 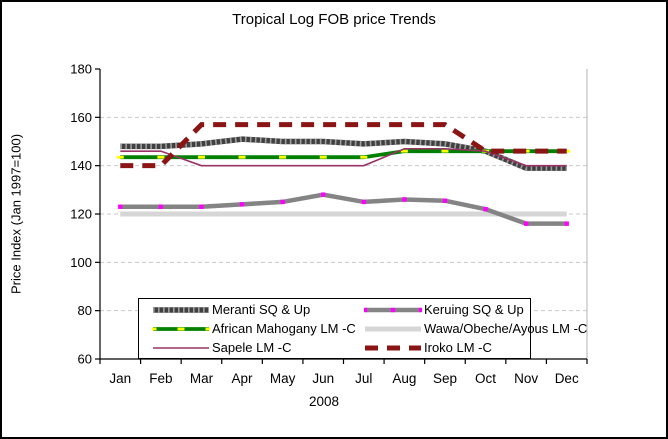 I want to click on legend-swatch-sapele-lm-c, so click(x=181, y=347).